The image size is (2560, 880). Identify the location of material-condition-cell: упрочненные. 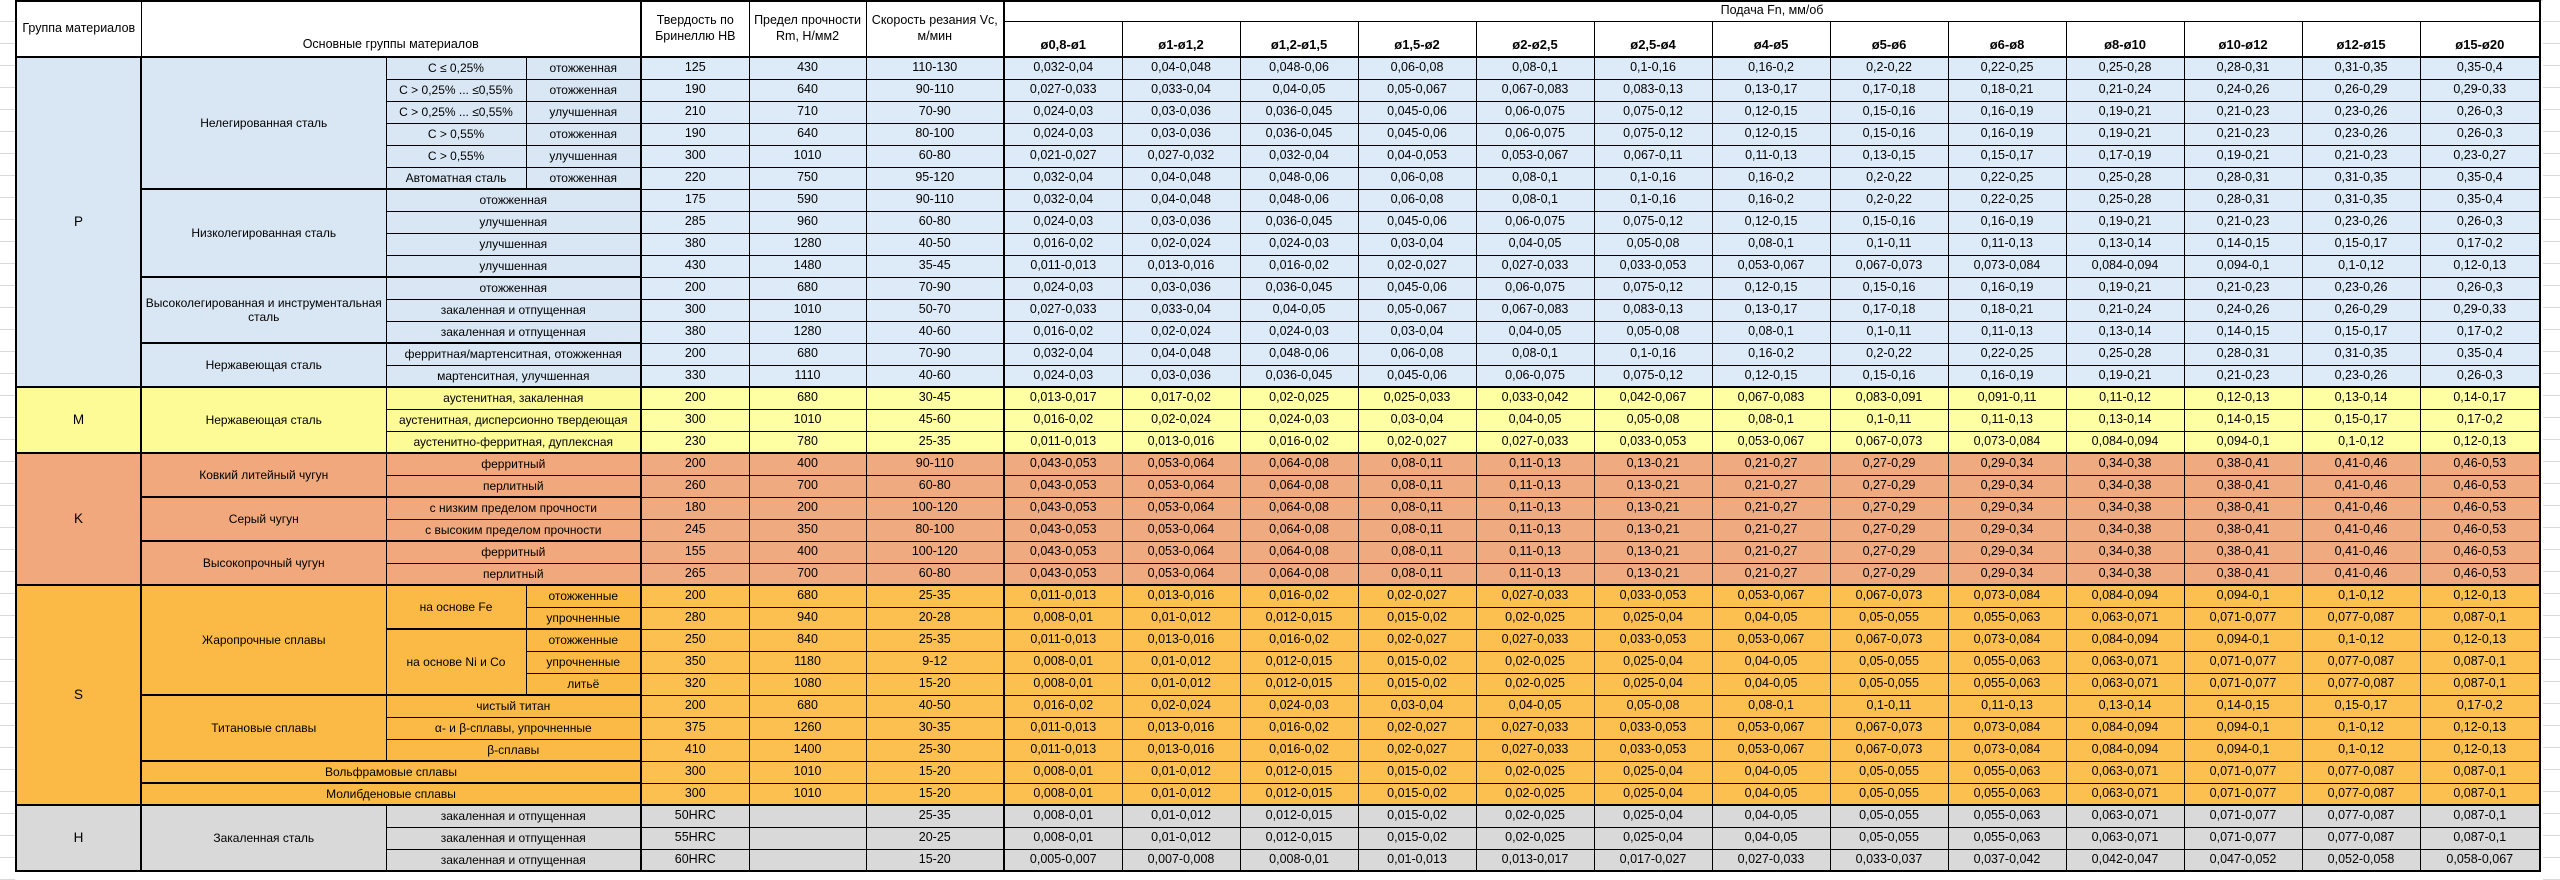
(583, 618).